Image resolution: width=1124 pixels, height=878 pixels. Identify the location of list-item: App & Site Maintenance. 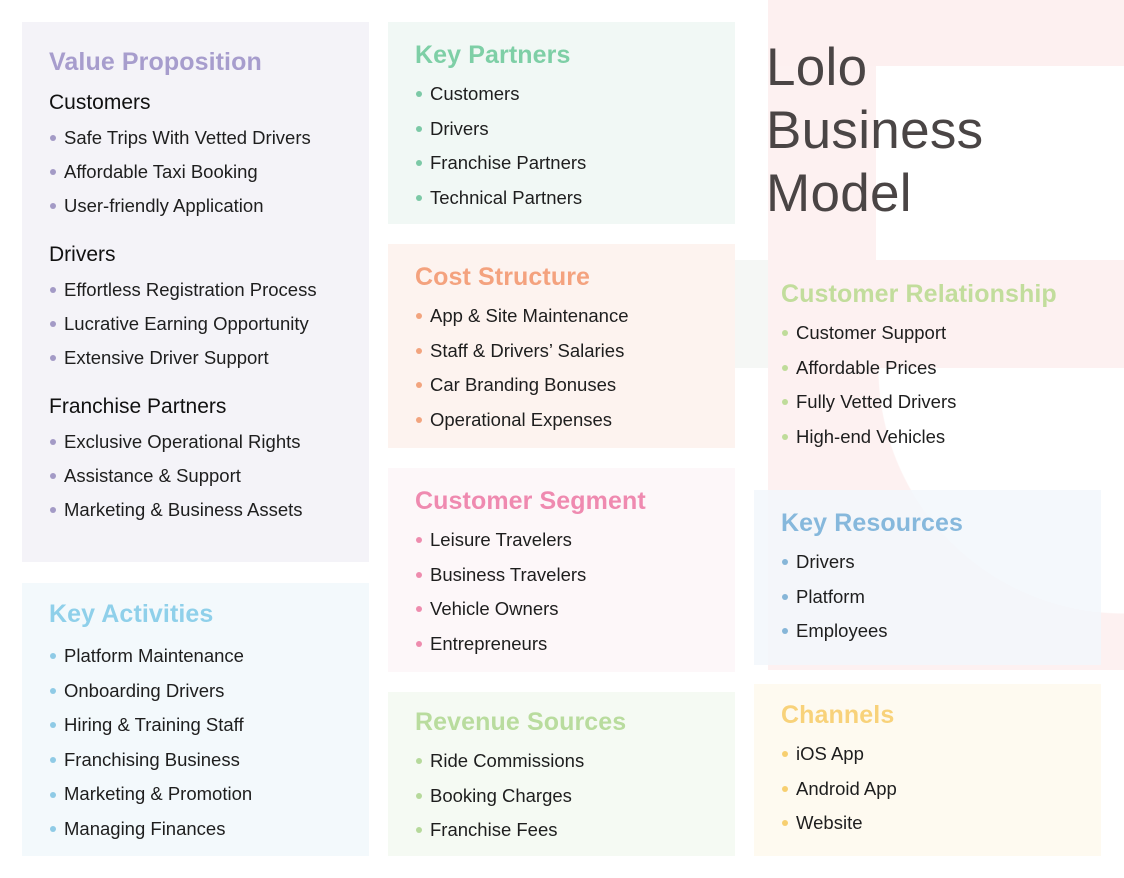
(575, 316).